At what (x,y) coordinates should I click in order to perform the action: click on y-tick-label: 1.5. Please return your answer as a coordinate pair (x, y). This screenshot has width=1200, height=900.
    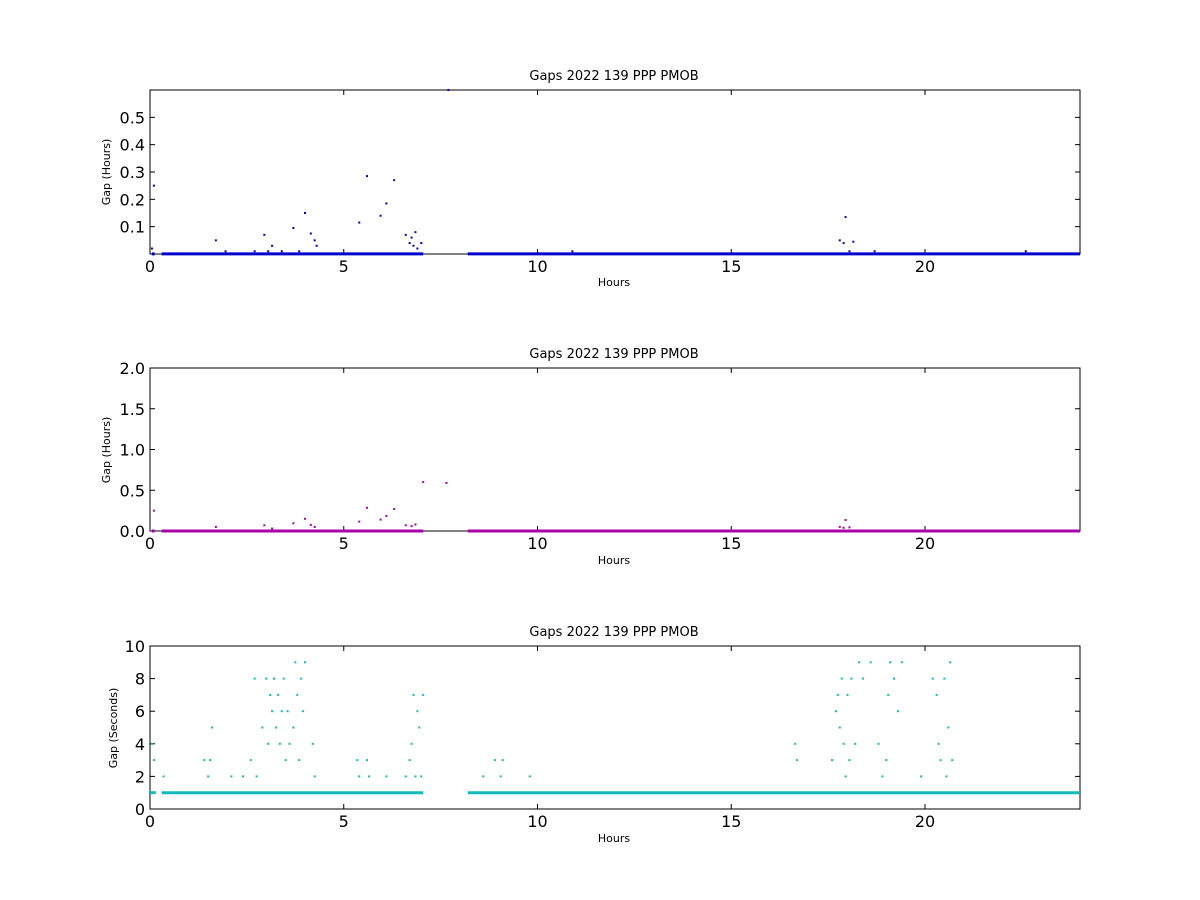
    Looking at the image, I should click on (132, 409).